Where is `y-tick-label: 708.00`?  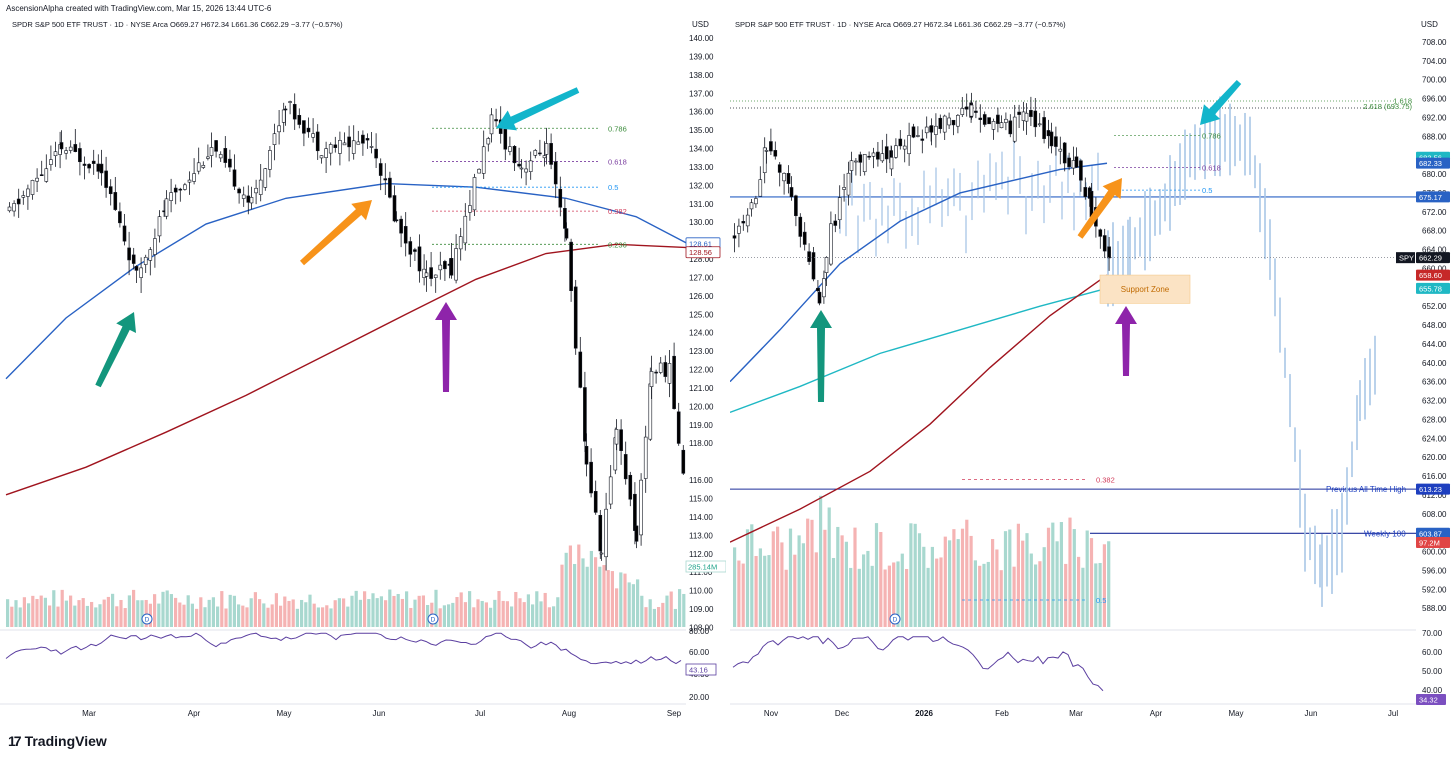 y-tick-label: 708.00 is located at coordinates (1434, 42).